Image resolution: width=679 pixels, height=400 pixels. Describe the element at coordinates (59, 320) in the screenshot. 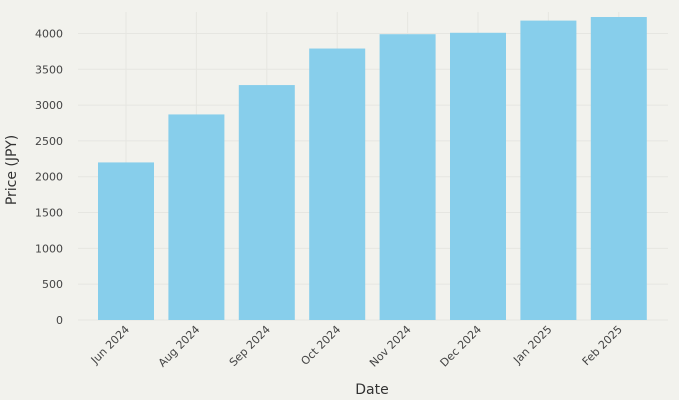

I see `y-tick-label: 0` at that location.